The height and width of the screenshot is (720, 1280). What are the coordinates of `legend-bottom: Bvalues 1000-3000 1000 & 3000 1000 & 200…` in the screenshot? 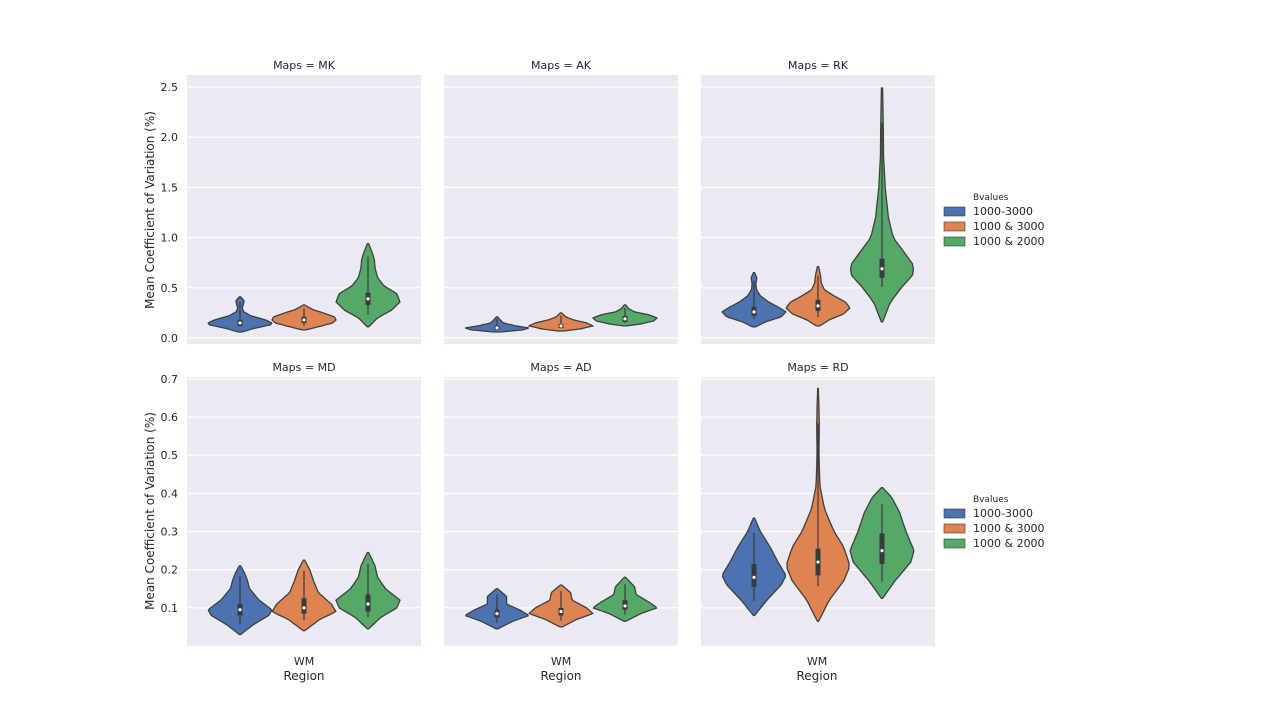 It's located at (994, 522).